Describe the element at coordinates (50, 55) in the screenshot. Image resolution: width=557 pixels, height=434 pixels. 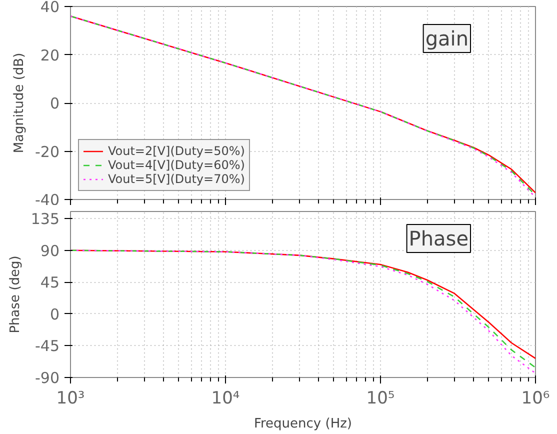
I see `y-tick-label: 20` at that location.